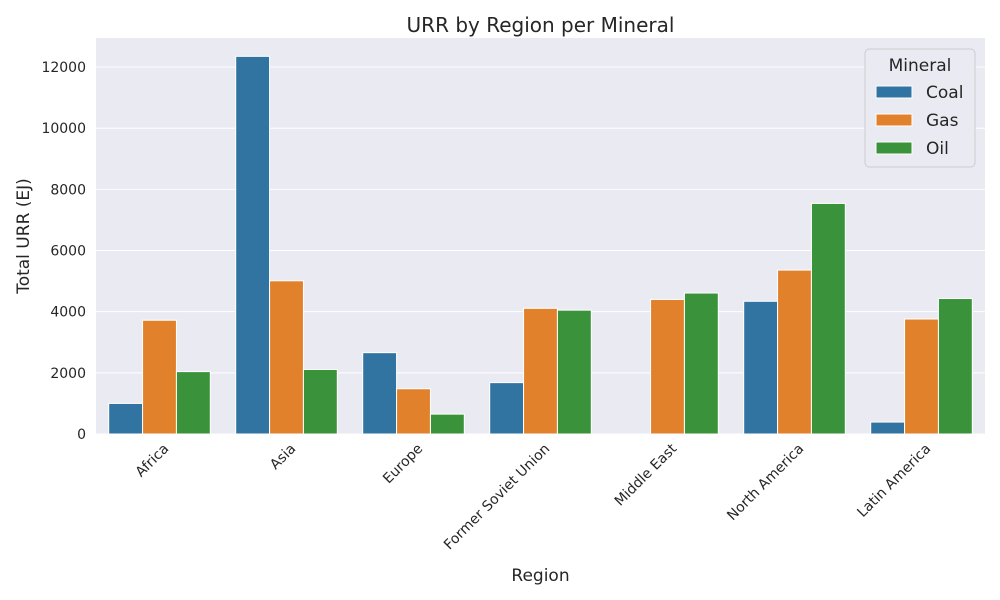 This screenshot has width=1000, height=600. What do you see at coordinates (937, 149) in the screenshot?
I see `legend-label-oil: Oil` at bounding box center [937, 149].